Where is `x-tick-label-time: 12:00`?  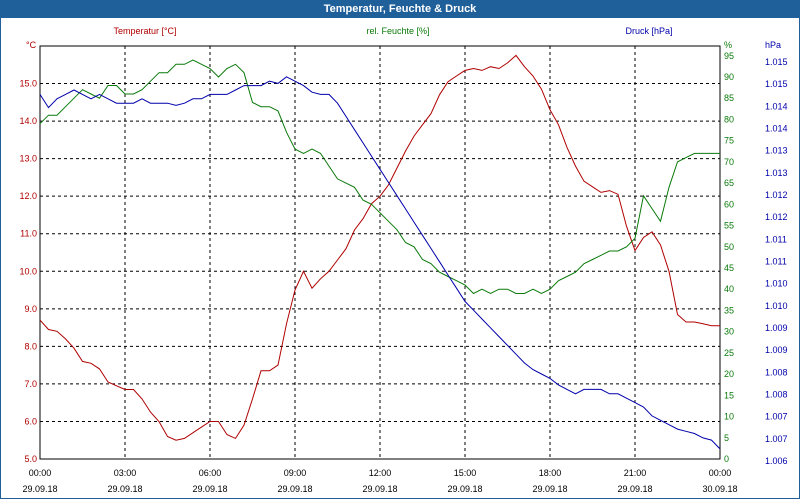 x-tick-label-time: 12:00 is located at coordinates (380, 473).